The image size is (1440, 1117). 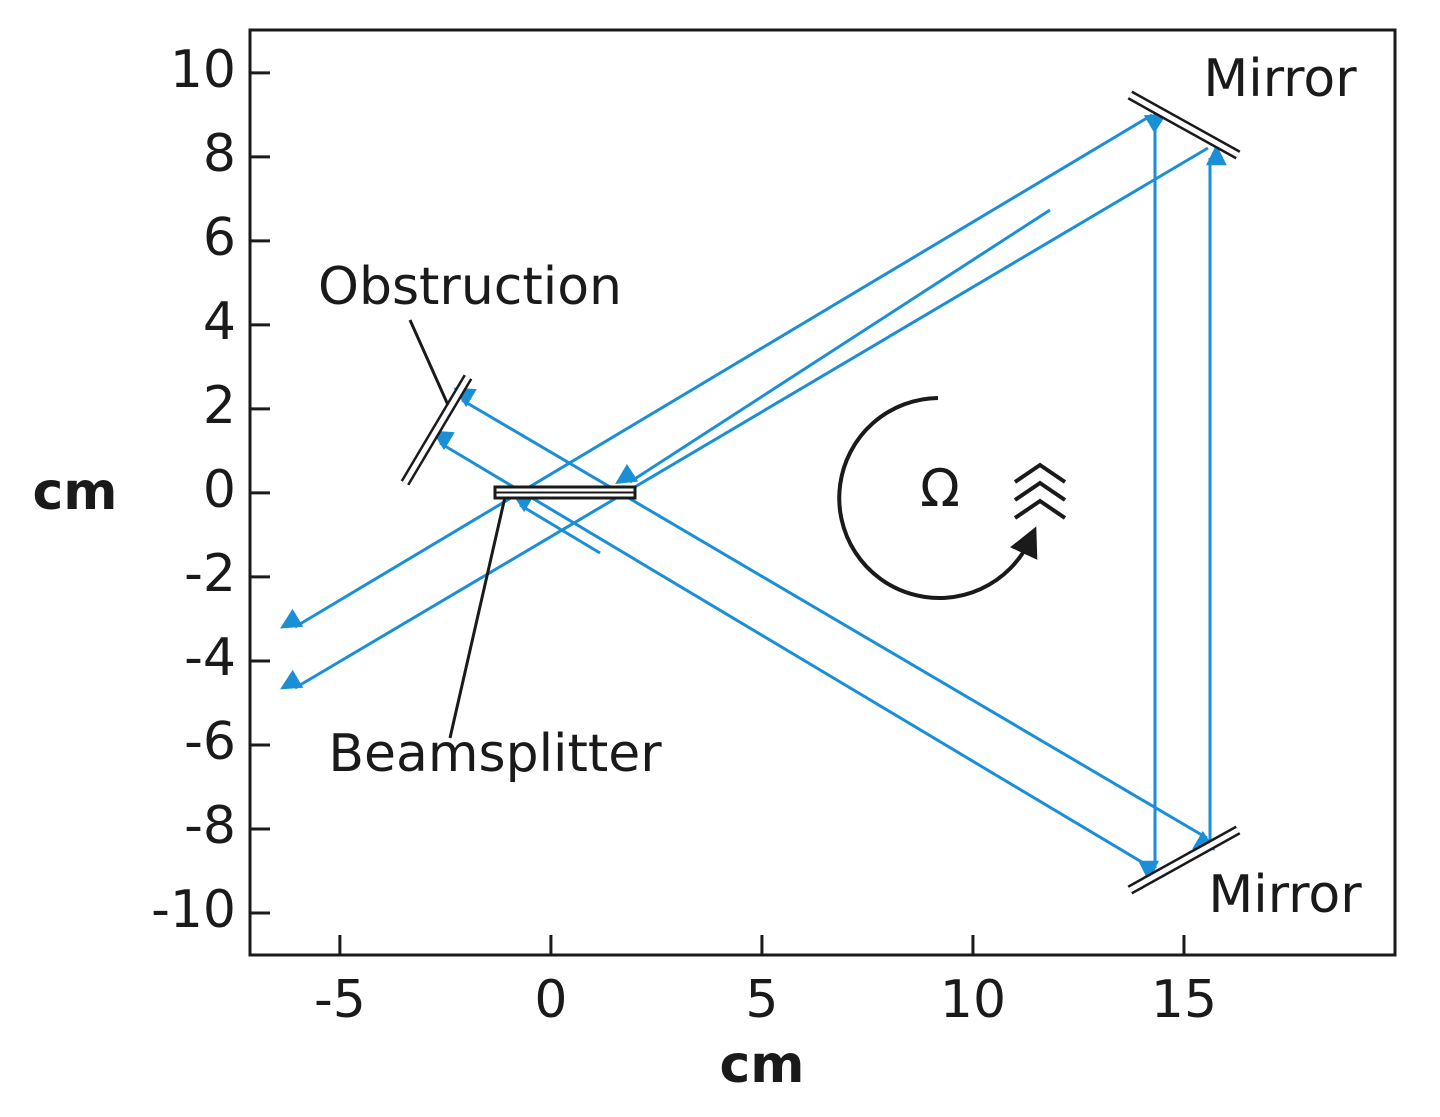 I want to click on x-tick-label: -5, so click(x=340, y=1000).